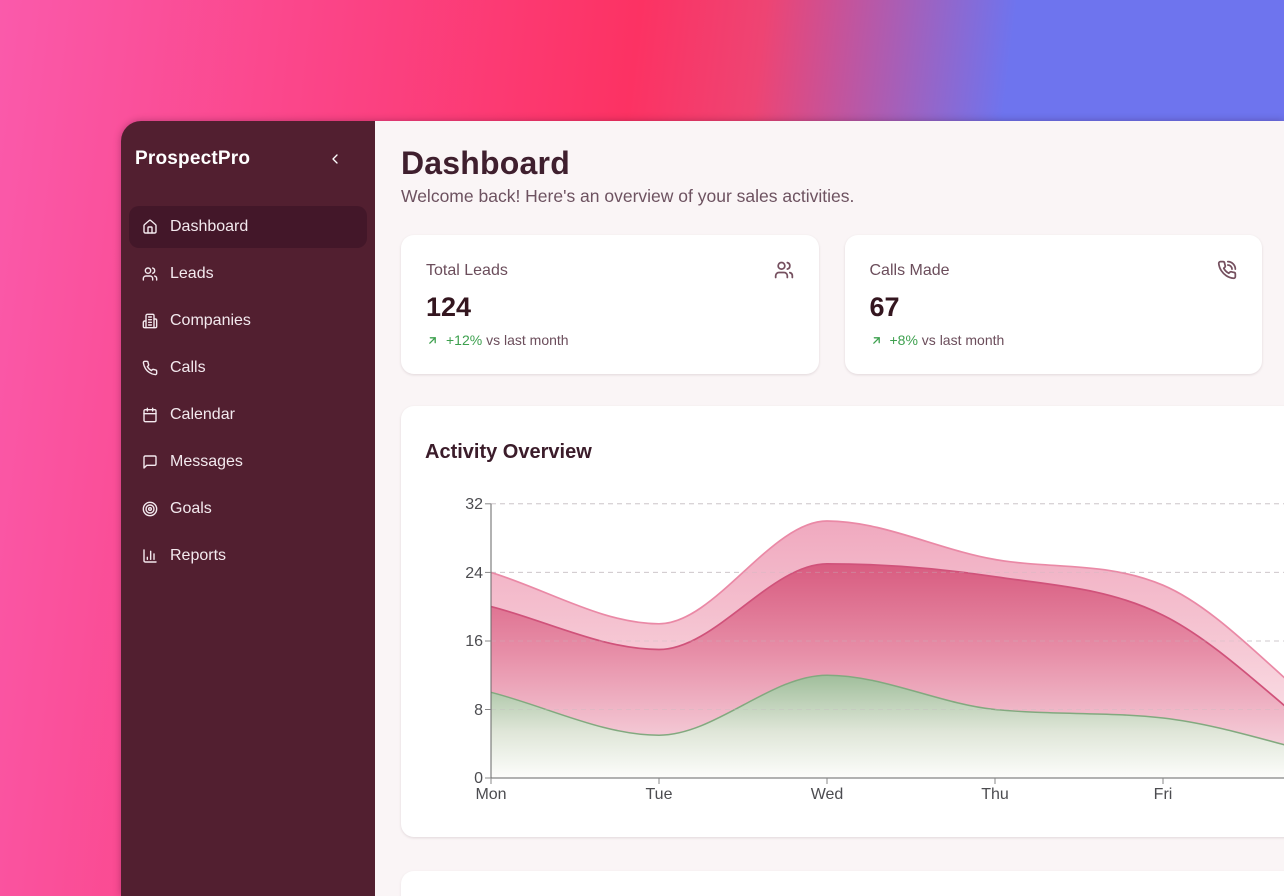  What do you see at coordinates (995, 794) in the screenshot?
I see `svg-text: Thu` at bounding box center [995, 794].